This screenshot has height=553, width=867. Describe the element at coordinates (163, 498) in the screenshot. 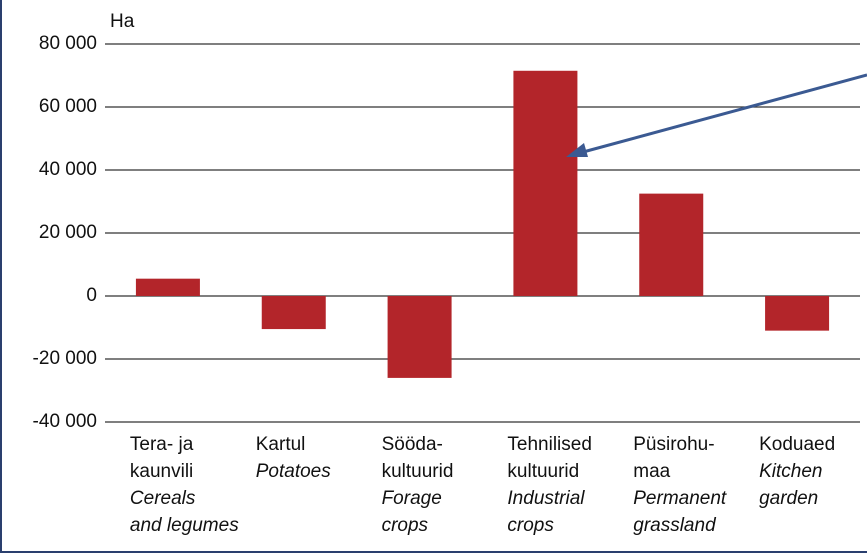

I see `x-tick-label-en: Cereals` at that location.